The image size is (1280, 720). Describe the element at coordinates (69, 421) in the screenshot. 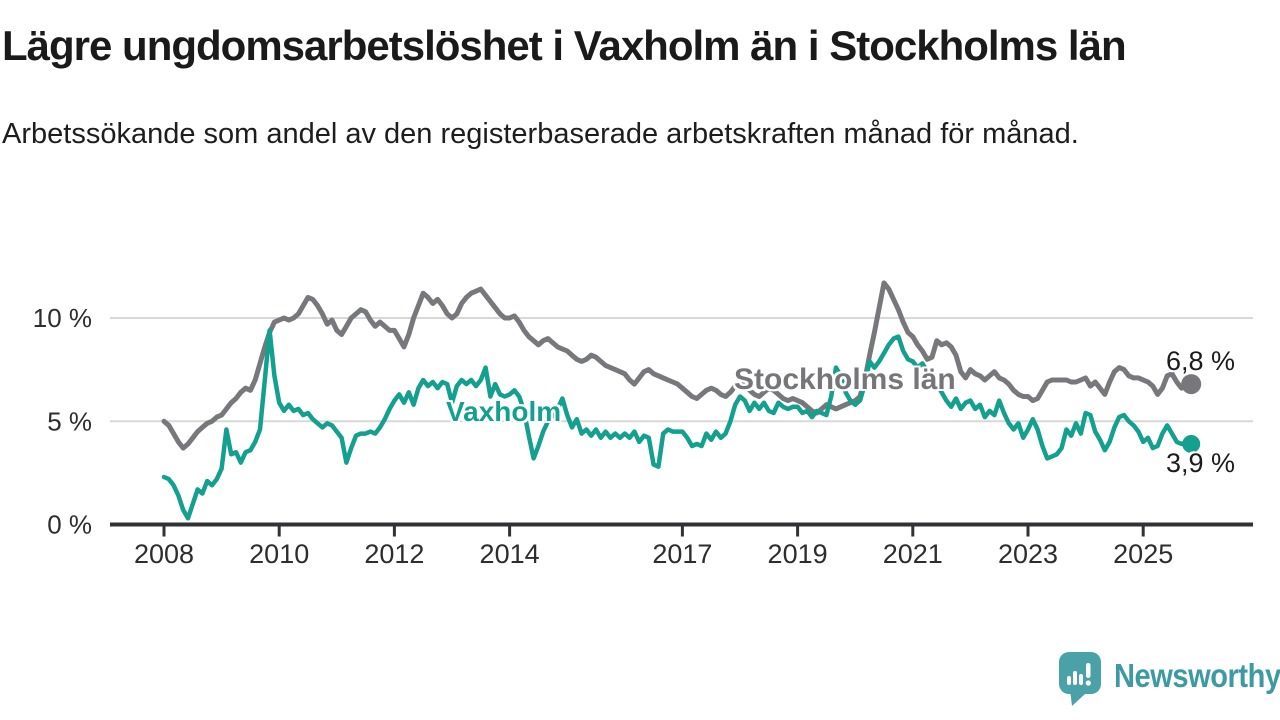

I see `y-axis-tick-label: 5 %` at that location.